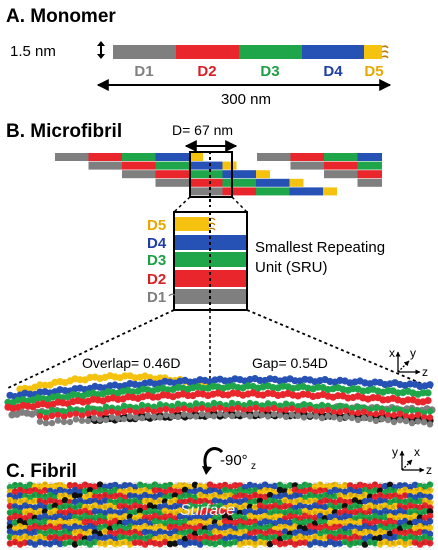 This screenshot has width=438, height=550. Describe the element at coordinates (61, 16) in the screenshot. I see `section-a-title: A. Monomer` at that location.